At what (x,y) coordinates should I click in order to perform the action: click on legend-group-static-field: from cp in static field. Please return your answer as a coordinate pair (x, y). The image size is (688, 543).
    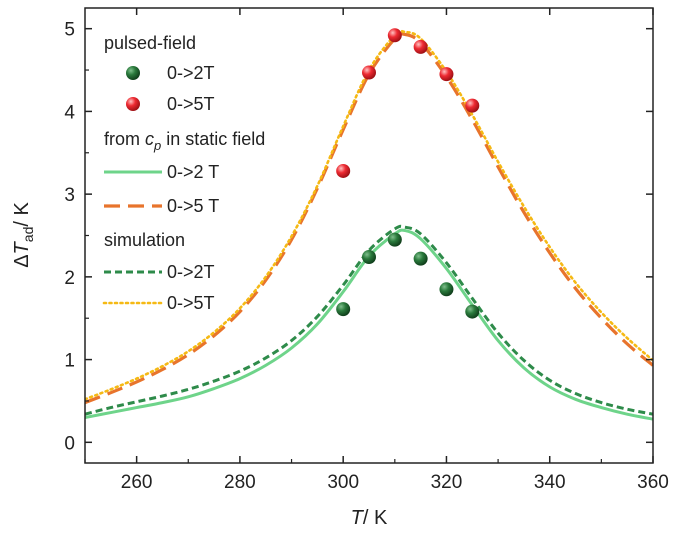
    Looking at the image, I should click on (184, 141).